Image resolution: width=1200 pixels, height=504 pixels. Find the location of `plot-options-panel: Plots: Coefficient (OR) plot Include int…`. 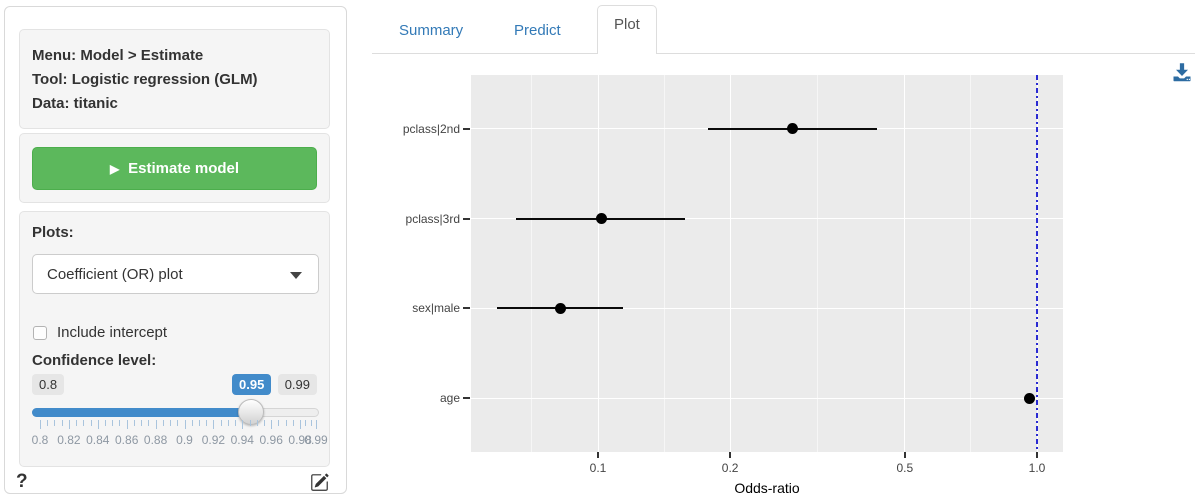

plot-options-panel: Plots: Coefficient (OR) plot Include int… is located at coordinates (174, 339).